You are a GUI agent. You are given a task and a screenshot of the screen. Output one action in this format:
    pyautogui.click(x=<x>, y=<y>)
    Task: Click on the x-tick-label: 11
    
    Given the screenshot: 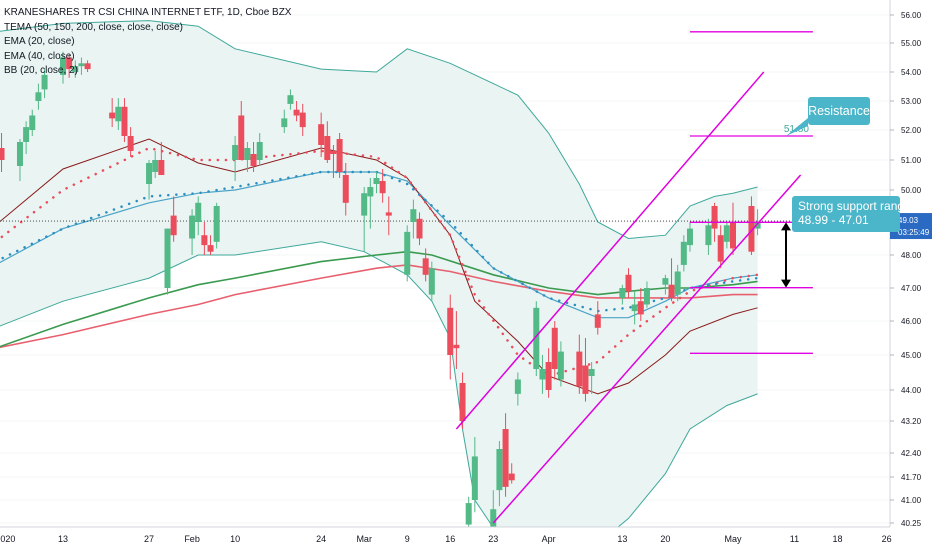 What is the action you would take?
    pyautogui.click(x=794, y=539)
    